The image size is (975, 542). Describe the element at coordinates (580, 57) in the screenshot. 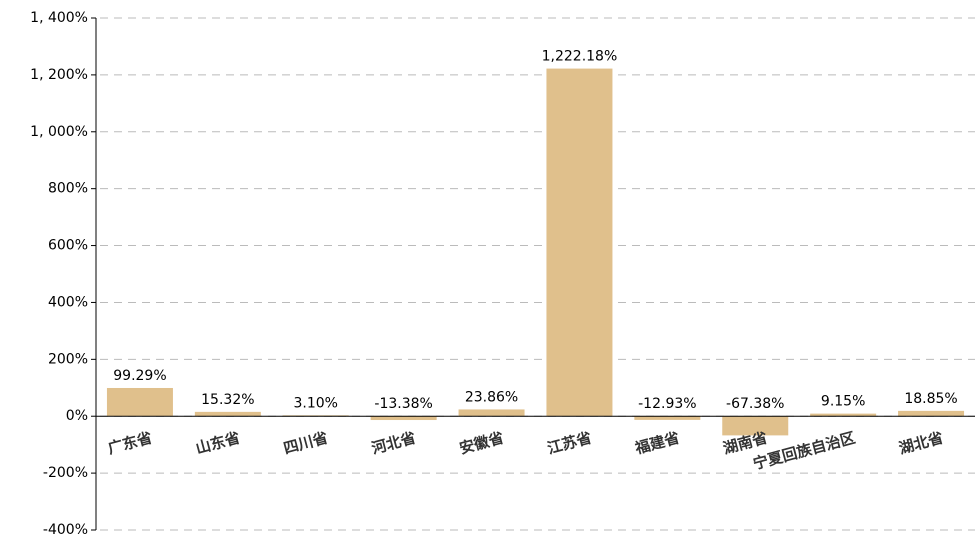

I see `data-label: 1,222.18%` at that location.